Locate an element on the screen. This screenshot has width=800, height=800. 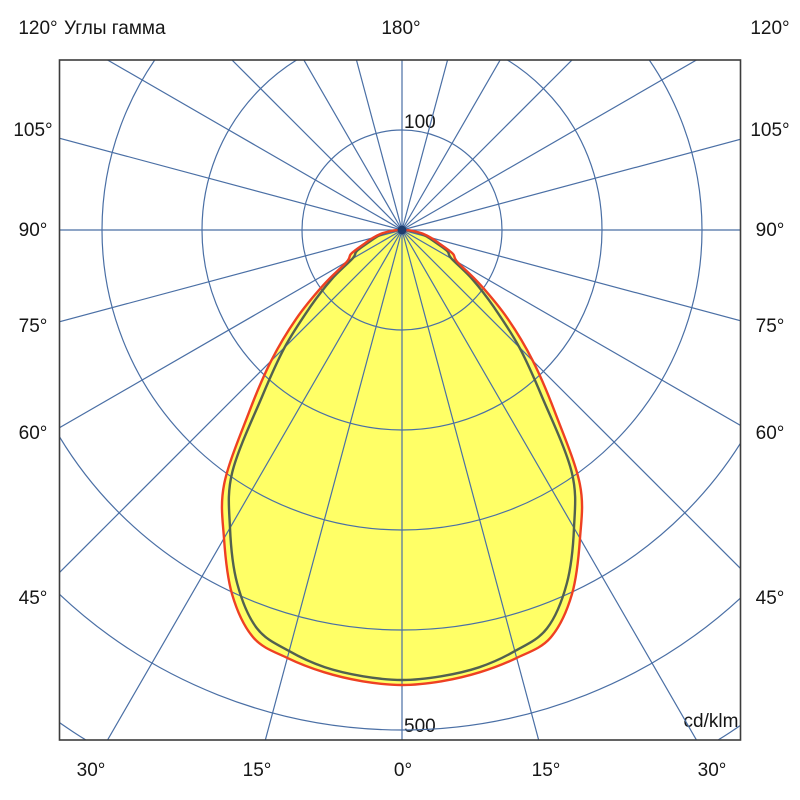
gamma-label-left-60: 60° is located at coordinates (33, 433).